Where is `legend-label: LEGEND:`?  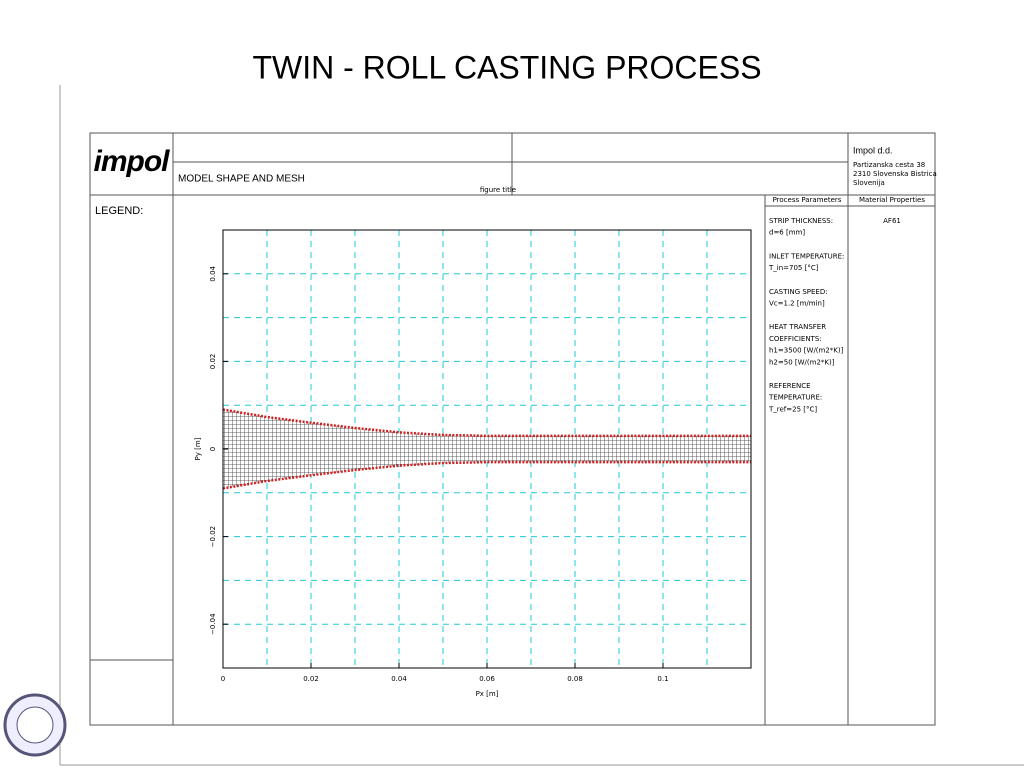 legend-label: LEGEND: is located at coordinates (119, 211).